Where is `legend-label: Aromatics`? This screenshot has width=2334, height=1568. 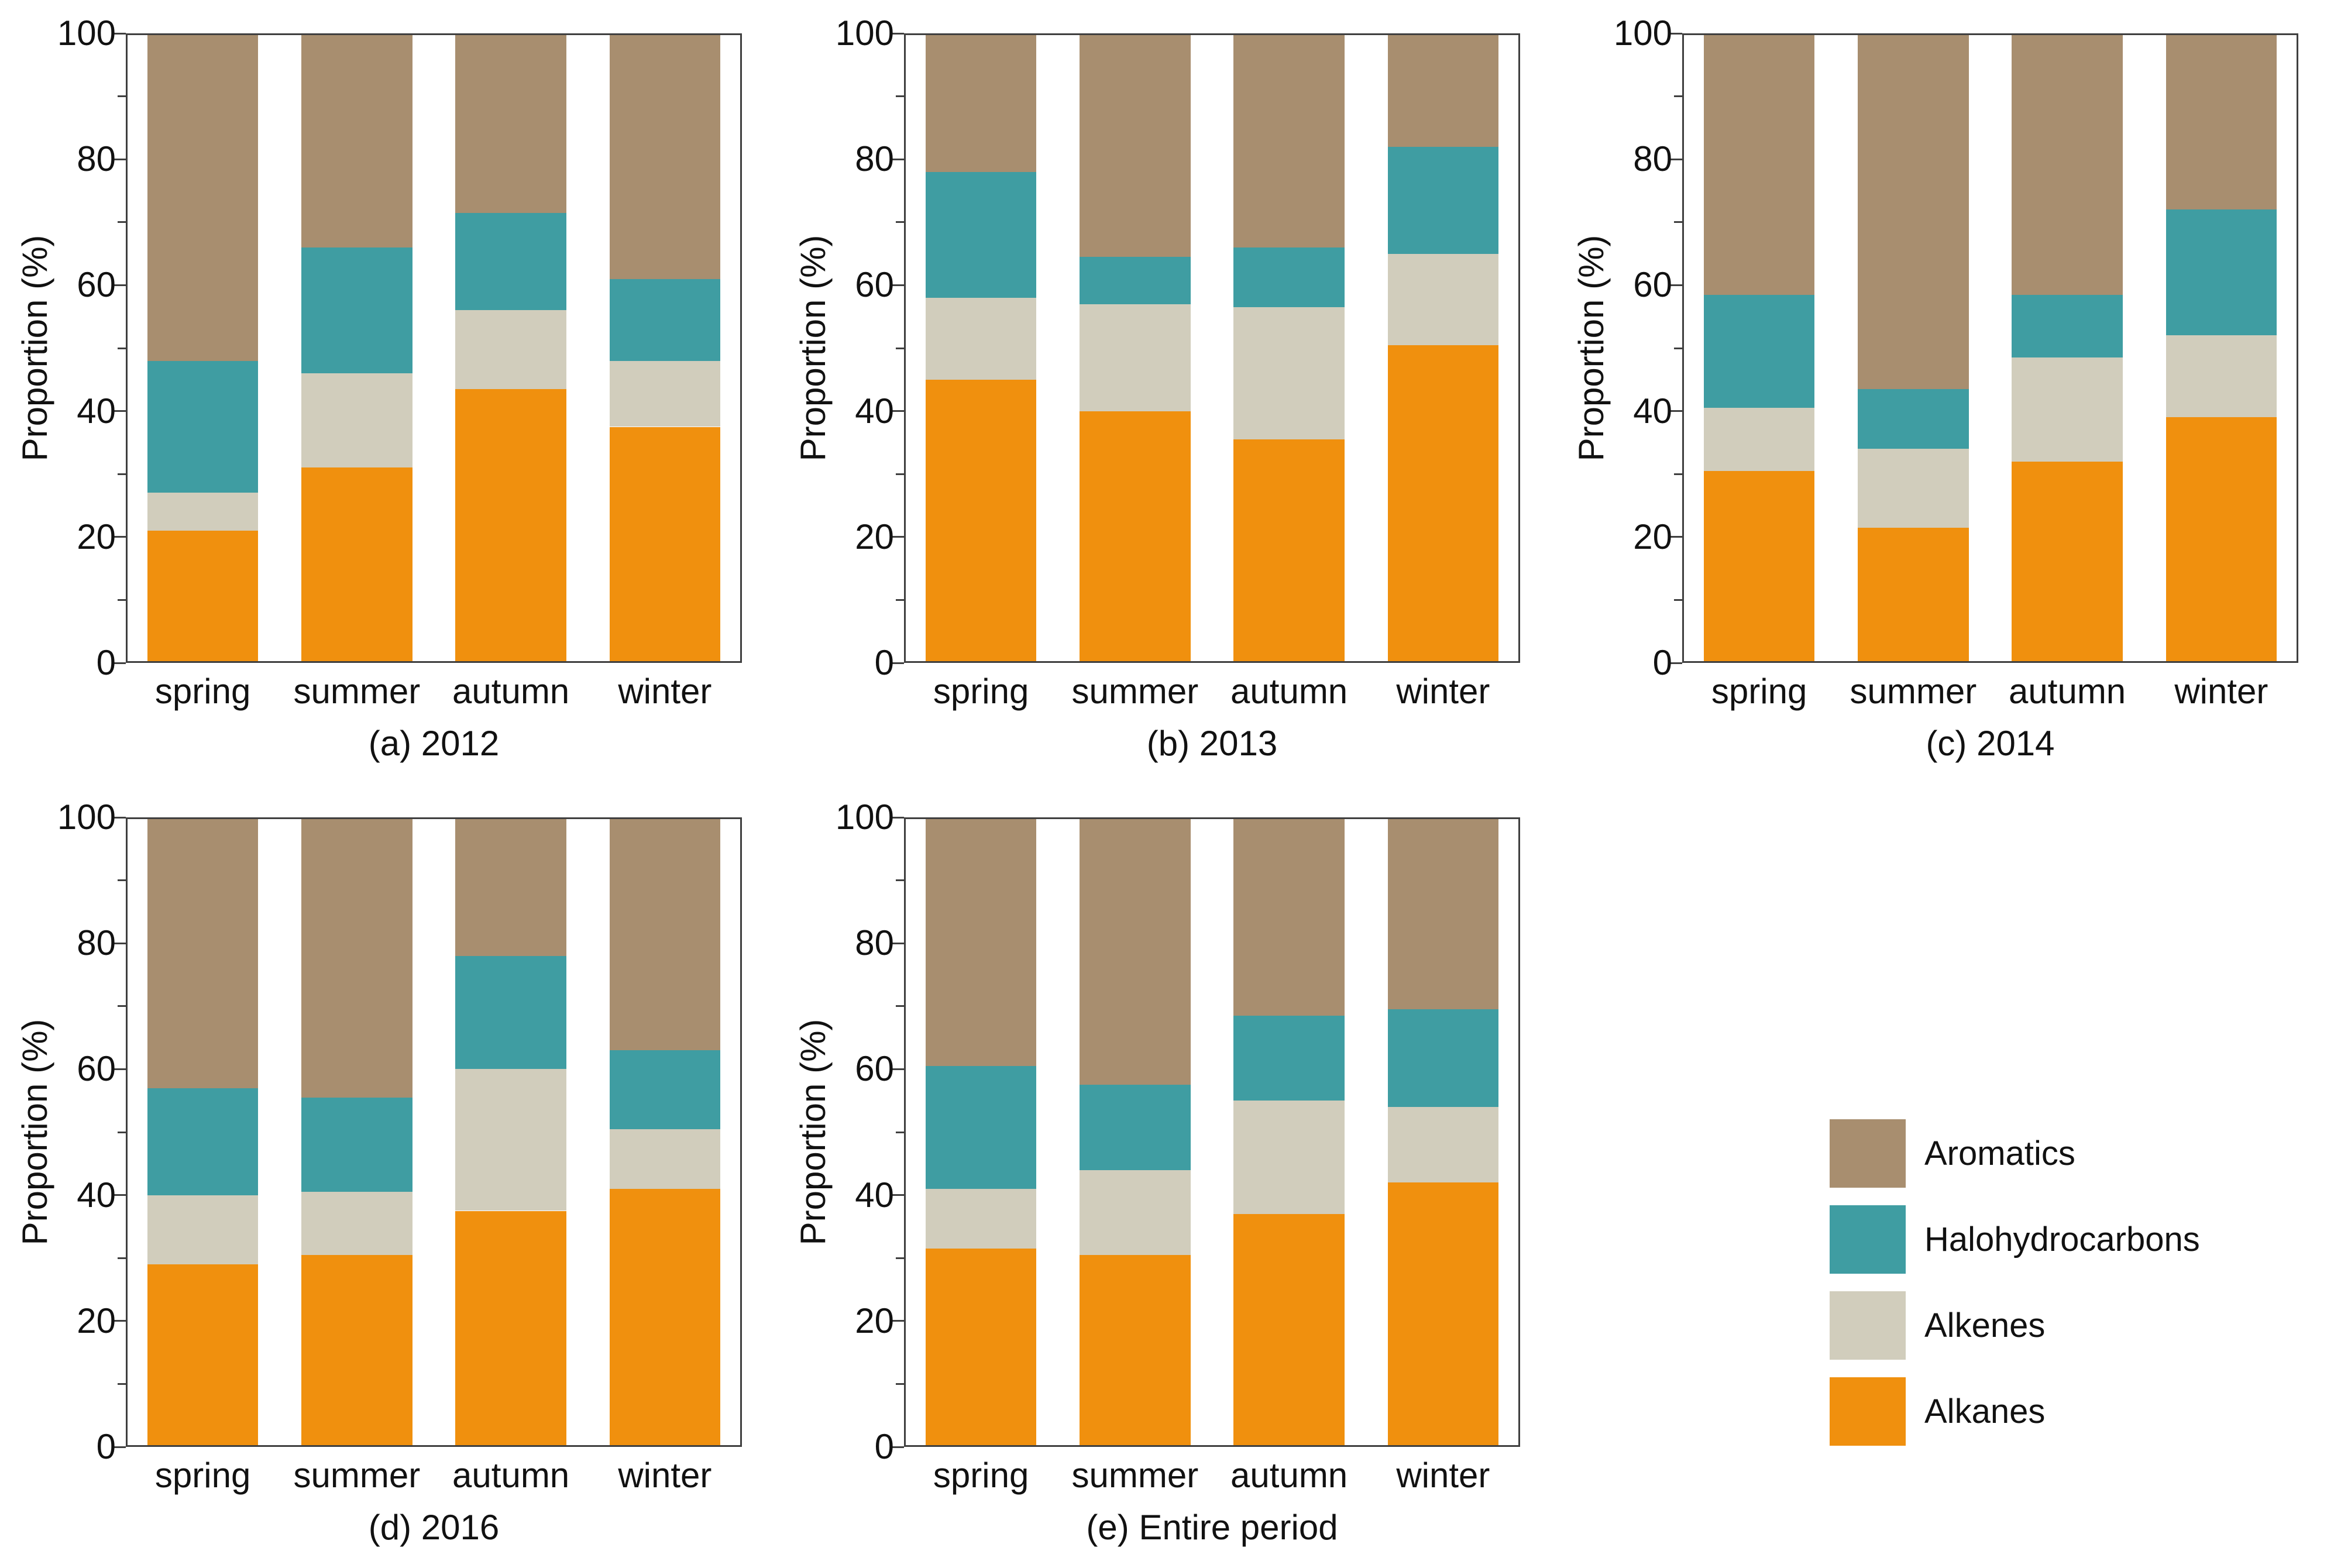 legend-label: Aromatics is located at coordinates (2000, 1153).